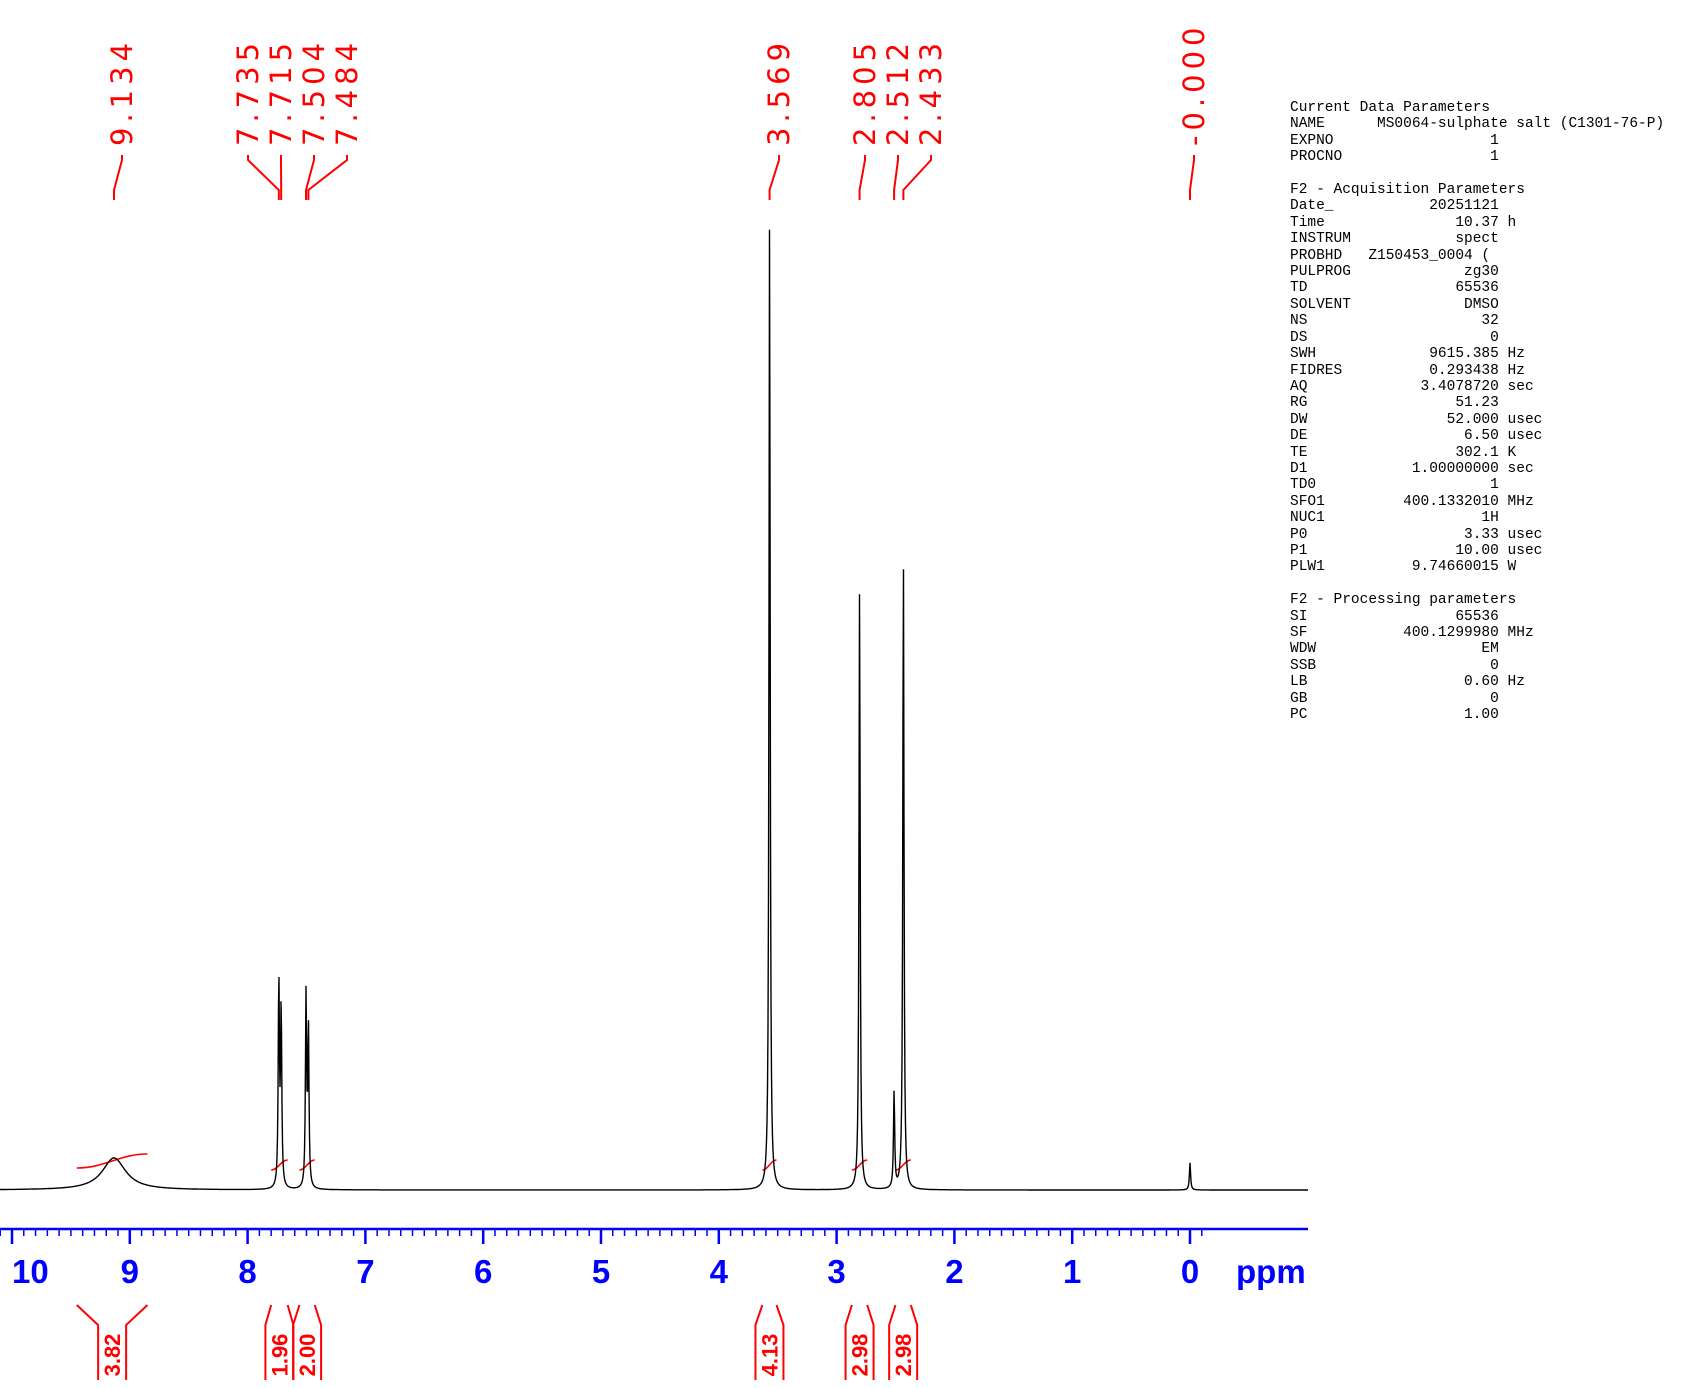 This screenshot has height=1388, width=1700. What do you see at coordinates (314, 92) in the screenshot?
I see `peak-label: 7.504` at bounding box center [314, 92].